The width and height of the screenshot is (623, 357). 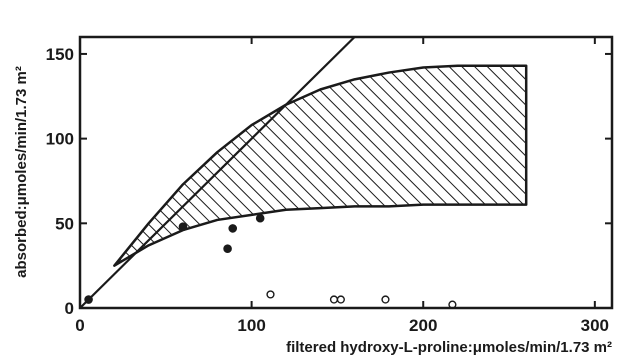 What do you see at coordinates (251, 325) in the screenshot?
I see `x-tick-label: 100` at bounding box center [251, 325].